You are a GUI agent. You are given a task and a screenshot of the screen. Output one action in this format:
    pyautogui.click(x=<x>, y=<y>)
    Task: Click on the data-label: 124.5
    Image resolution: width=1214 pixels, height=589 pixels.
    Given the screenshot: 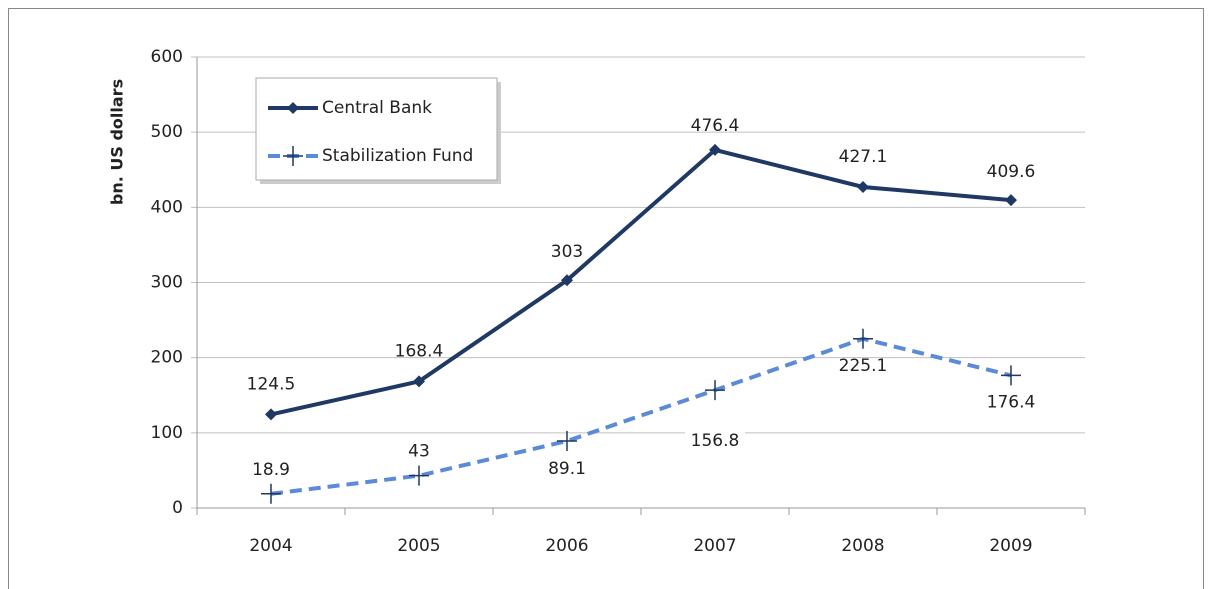 What is the action you would take?
    pyautogui.click(x=271, y=384)
    